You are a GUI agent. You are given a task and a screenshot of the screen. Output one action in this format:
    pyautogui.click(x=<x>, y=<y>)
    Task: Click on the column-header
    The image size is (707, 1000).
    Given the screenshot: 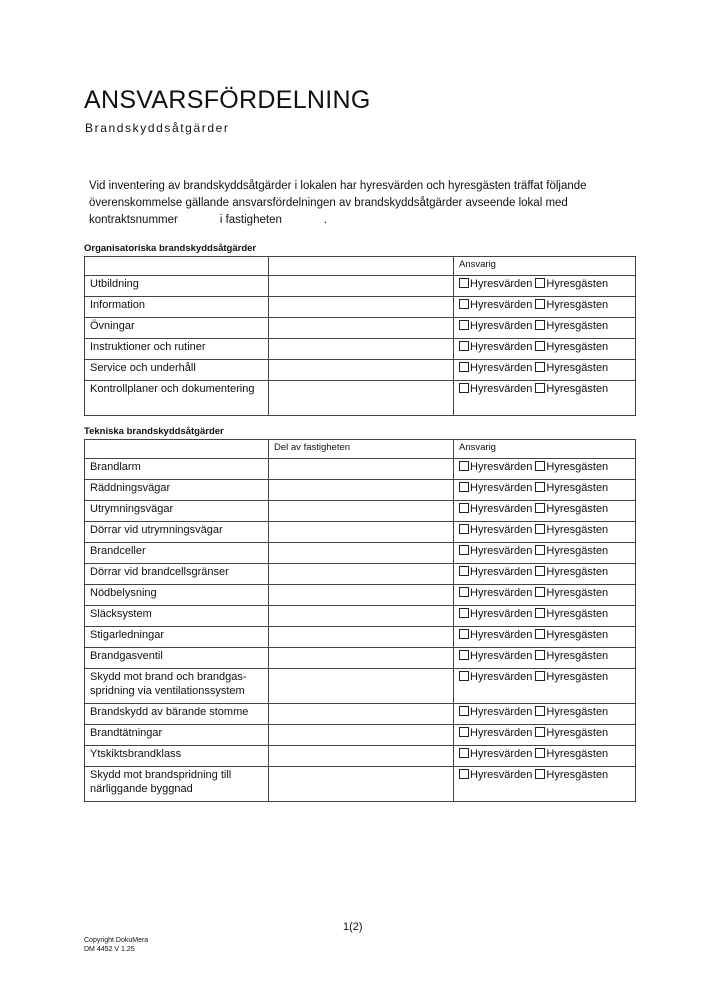 What is the action you would take?
    pyautogui.click(x=361, y=266)
    